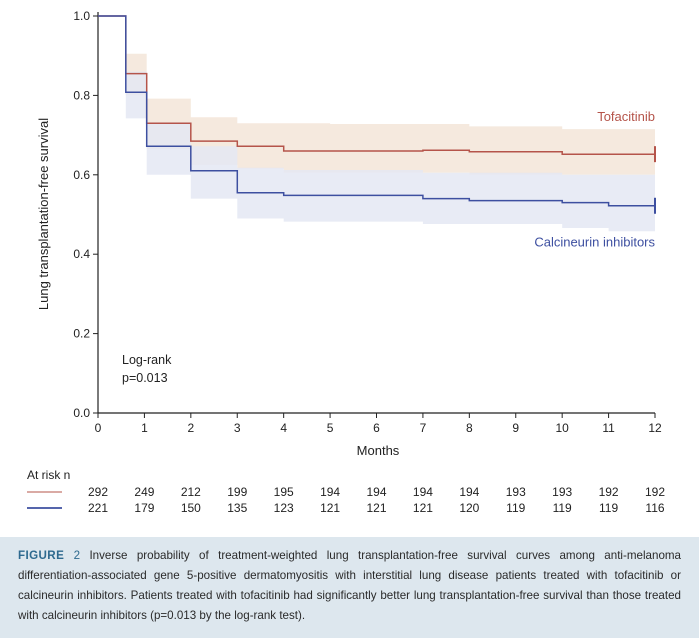 This screenshot has height=638, width=699. I want to click on x-tick-label-9: 9, so click(515, 428).